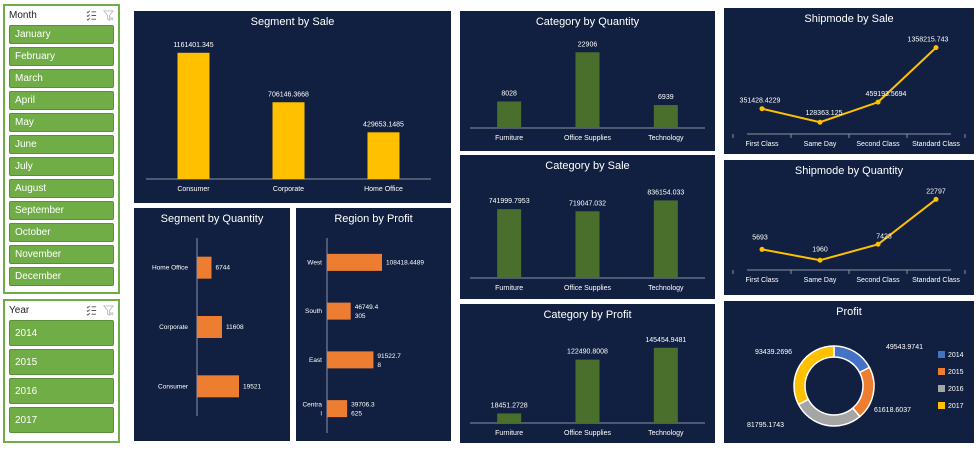  I want to click on slicer-item-2017: 2017, so click(61, 420).